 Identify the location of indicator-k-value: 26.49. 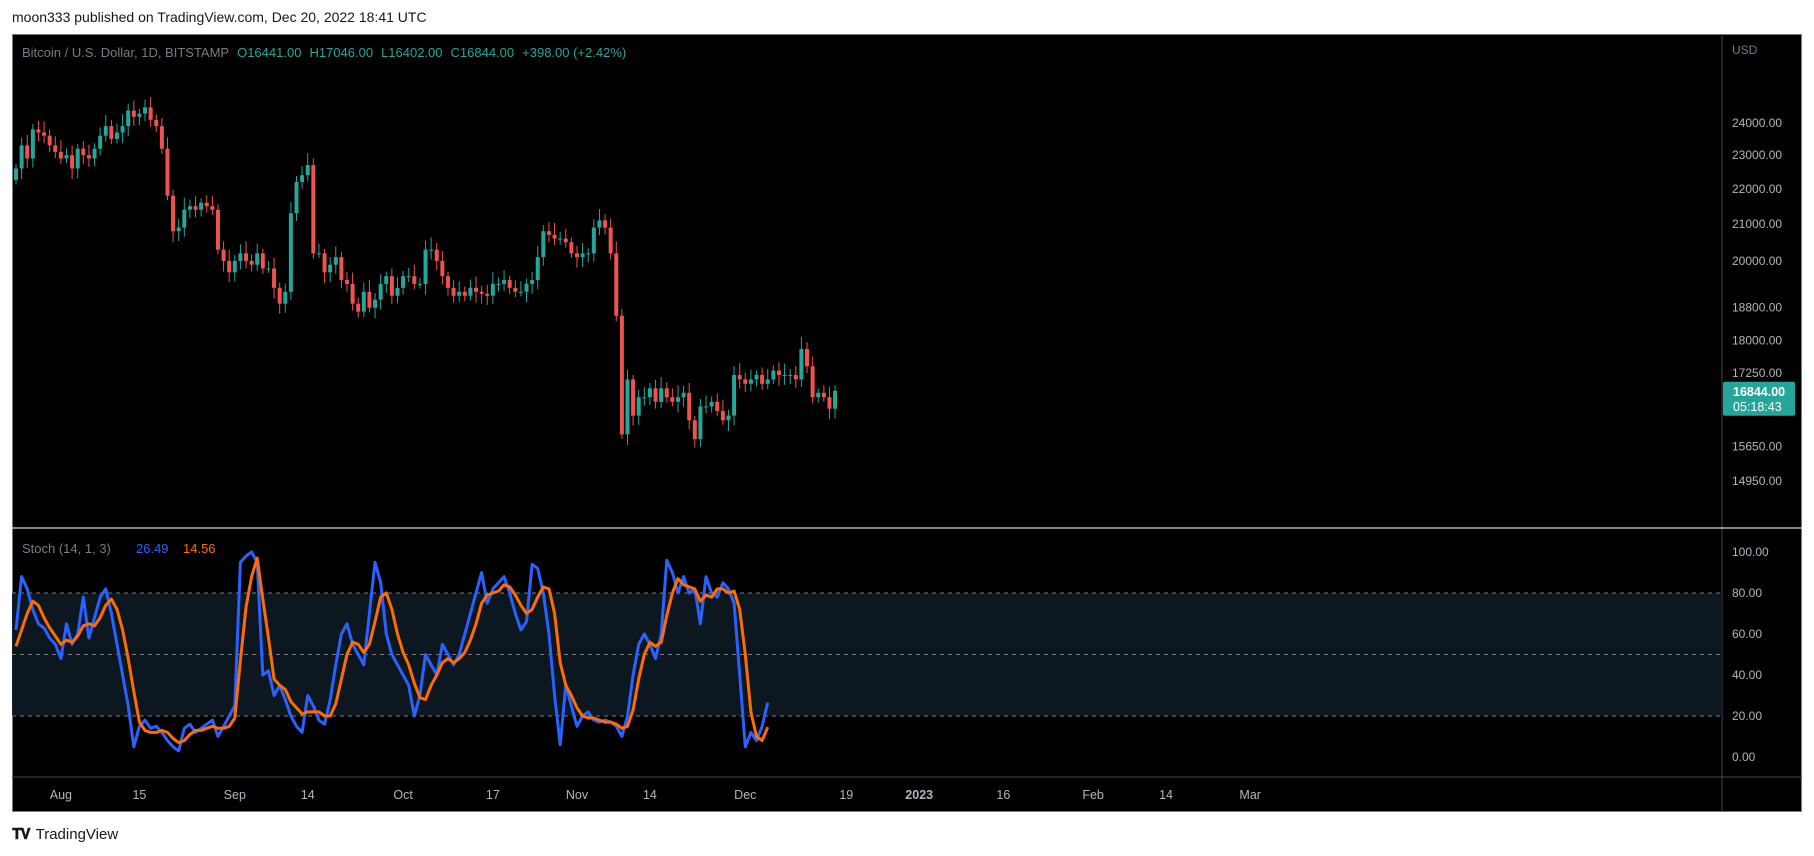
(152, 548).